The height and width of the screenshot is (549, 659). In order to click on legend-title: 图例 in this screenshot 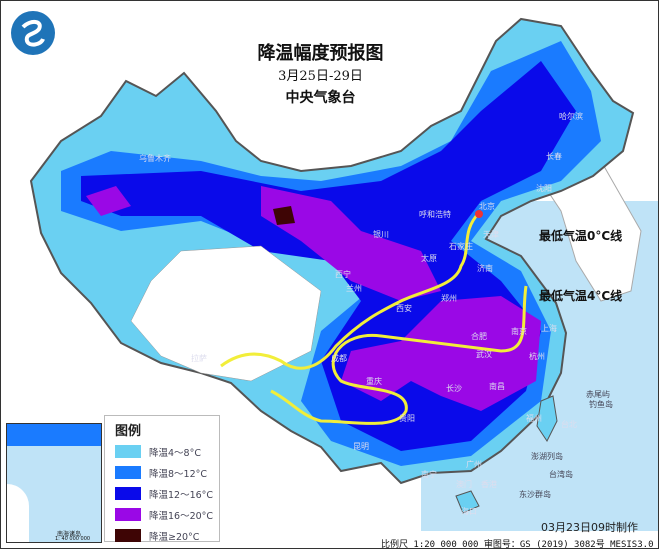, I will do `click(128, 431)`.